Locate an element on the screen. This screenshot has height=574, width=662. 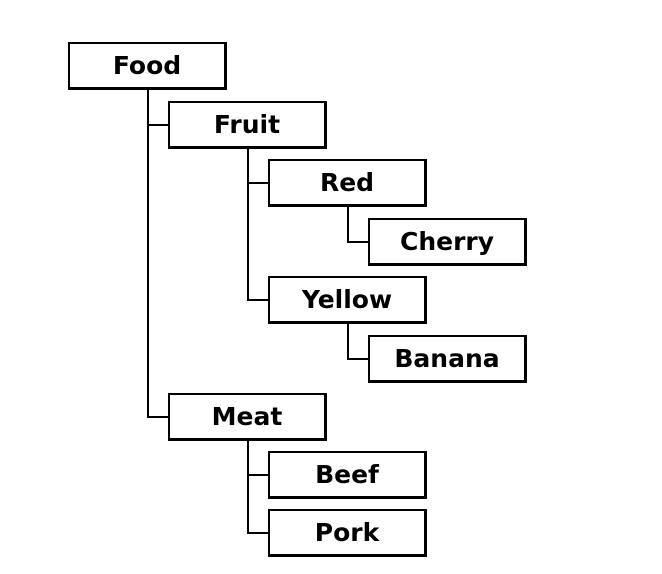
connector-yellow-trunk is located at coordinates (348, 342).